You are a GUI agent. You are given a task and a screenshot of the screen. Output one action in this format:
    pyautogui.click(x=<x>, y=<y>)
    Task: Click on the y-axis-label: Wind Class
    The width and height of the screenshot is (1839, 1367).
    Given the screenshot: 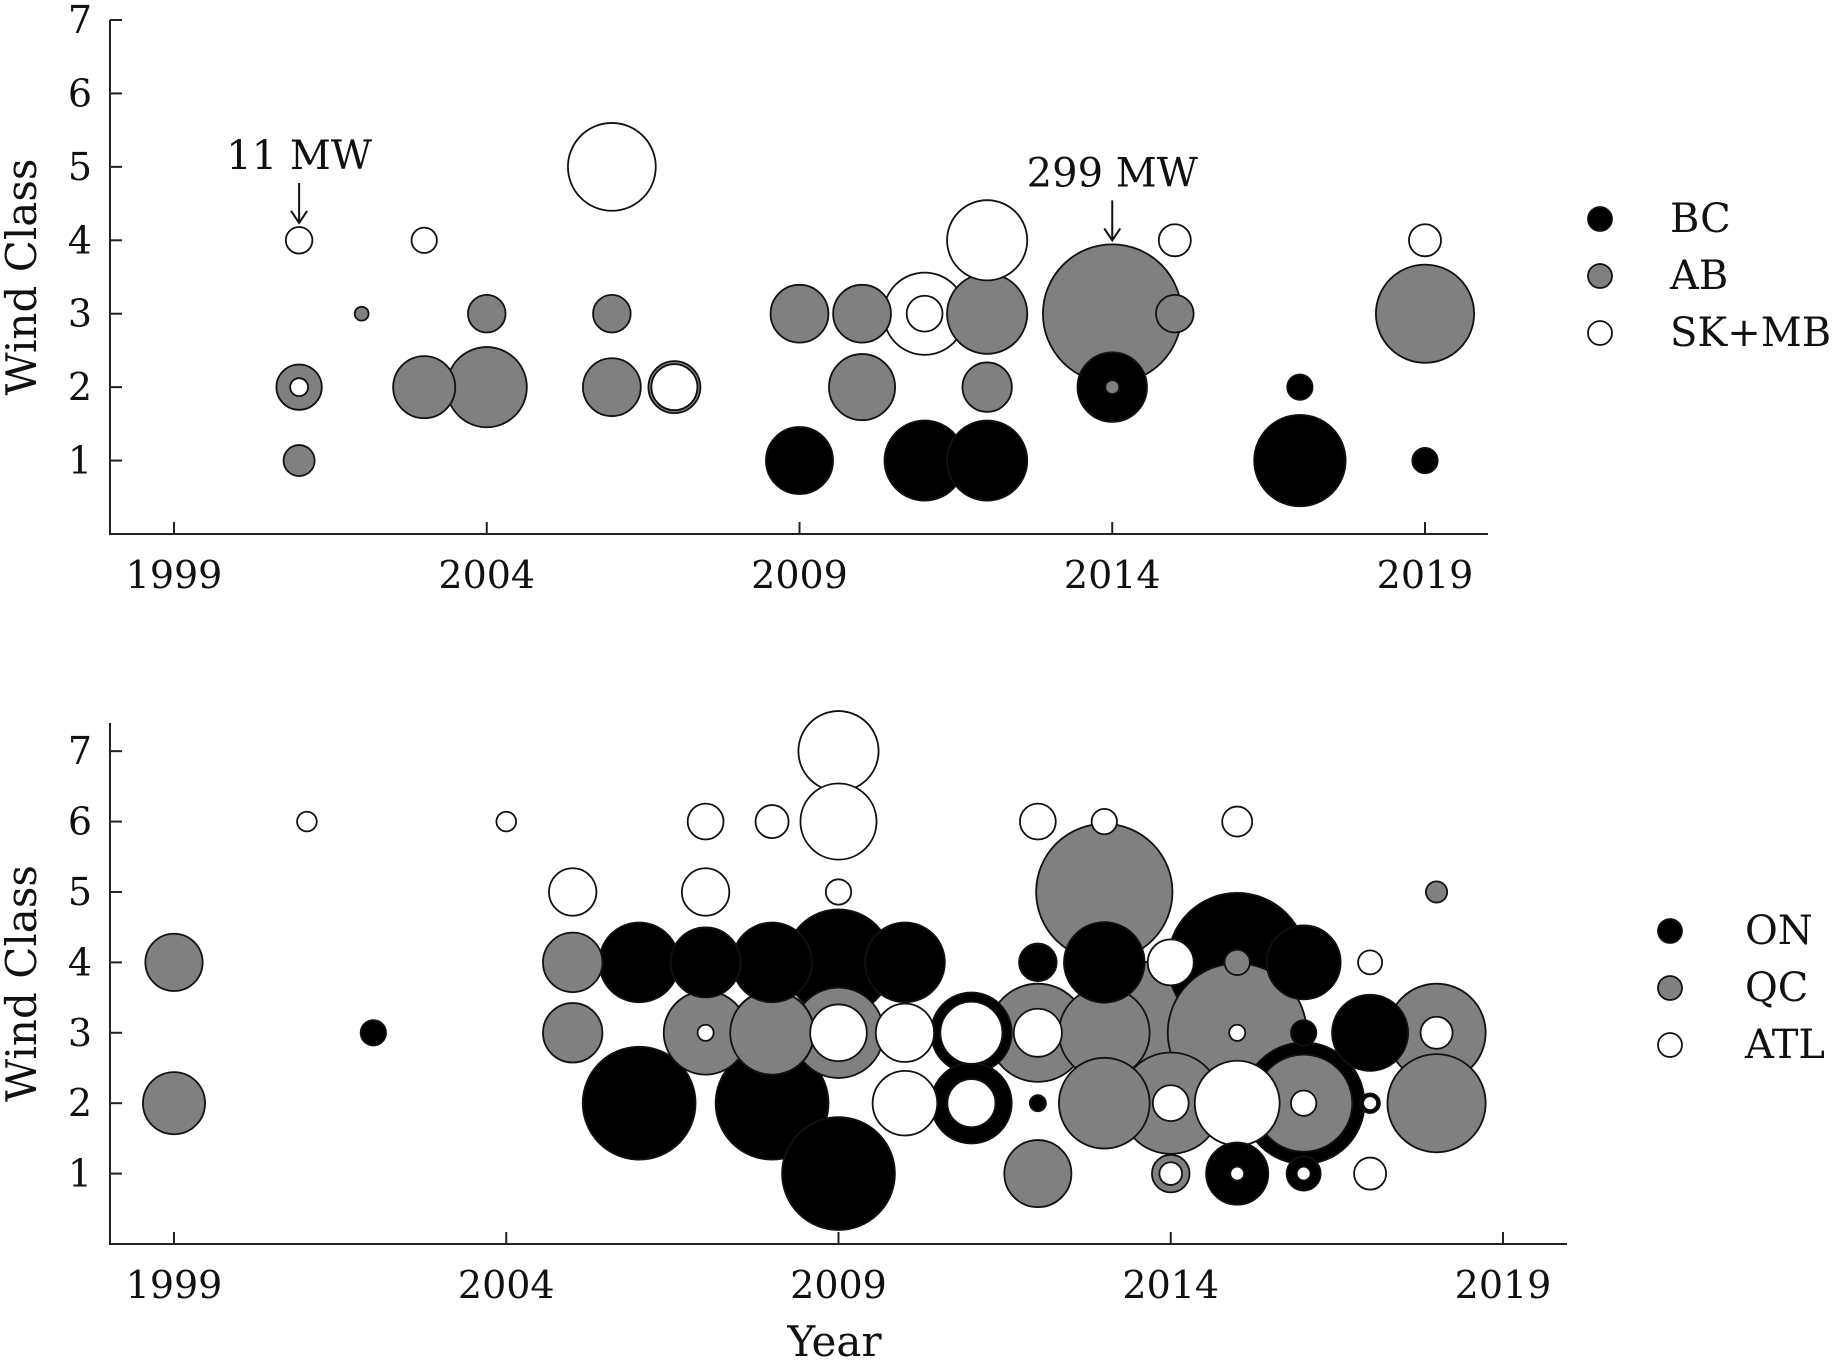 What is the action you would take?
    pyautogui.click(x=23, y=983)
    